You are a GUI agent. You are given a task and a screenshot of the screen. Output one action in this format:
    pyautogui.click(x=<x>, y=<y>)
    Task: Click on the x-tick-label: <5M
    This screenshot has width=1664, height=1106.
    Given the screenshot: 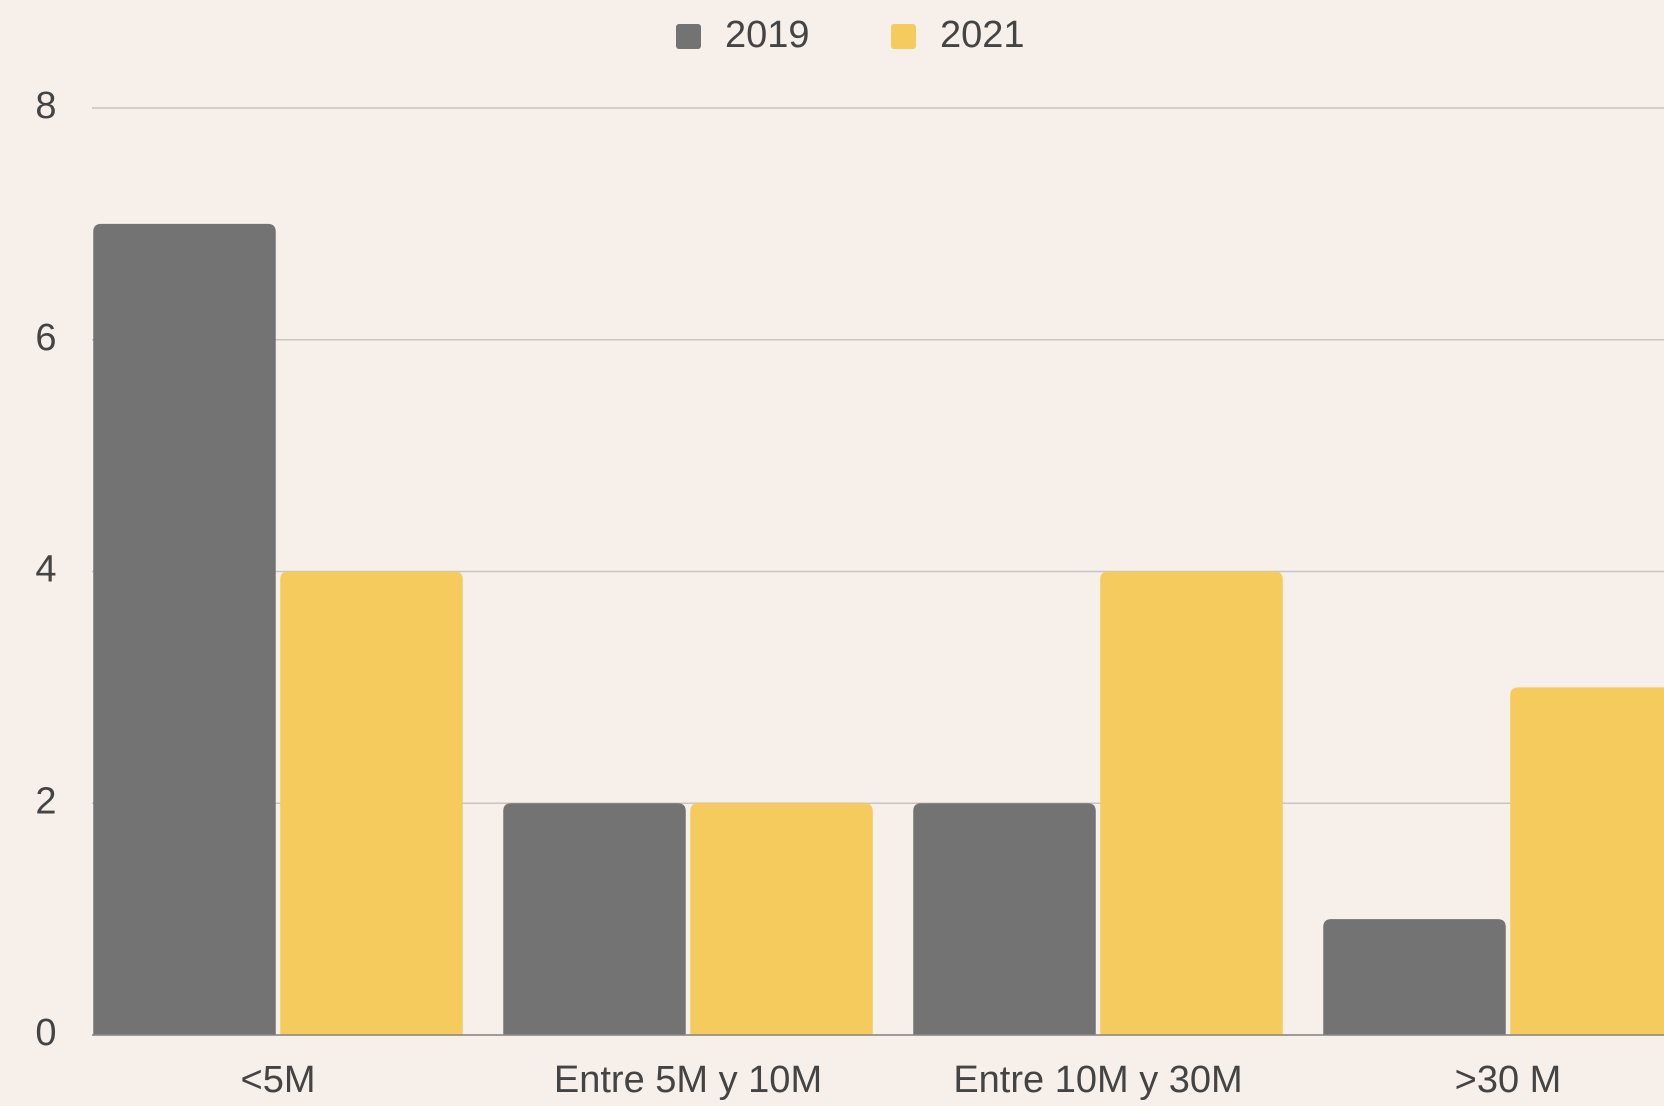 What is the action you would take?
    pyautogui.click(x=278, y=1080)
    